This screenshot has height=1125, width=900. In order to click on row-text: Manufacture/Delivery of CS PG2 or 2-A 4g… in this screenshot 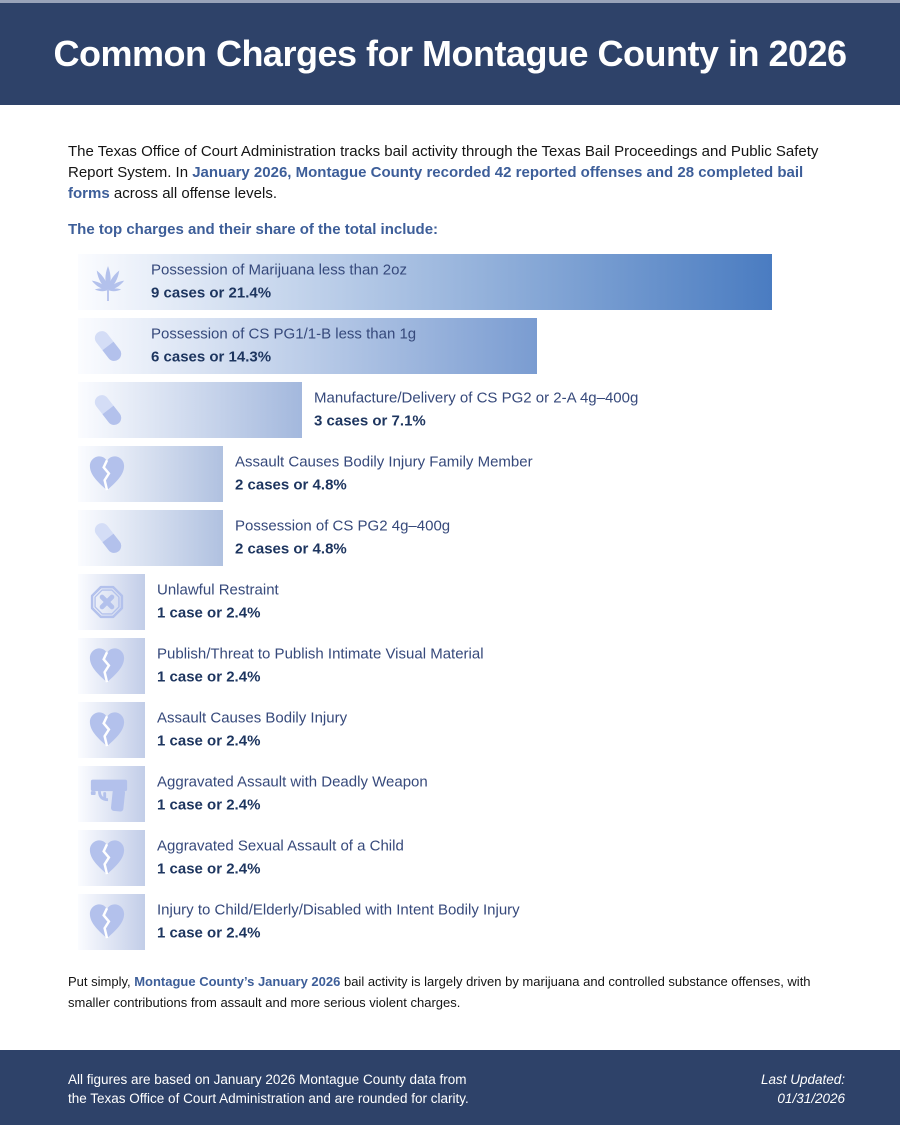, I will do `click(476, 410)`.